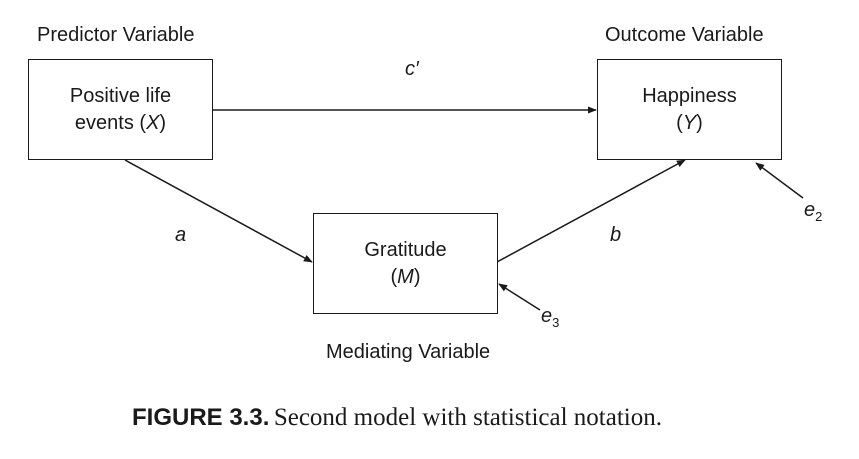 Image resolution: width=859 pixels, height=459 pixels. I want to click on node-y-line1: Happiness, so click(689, 95).